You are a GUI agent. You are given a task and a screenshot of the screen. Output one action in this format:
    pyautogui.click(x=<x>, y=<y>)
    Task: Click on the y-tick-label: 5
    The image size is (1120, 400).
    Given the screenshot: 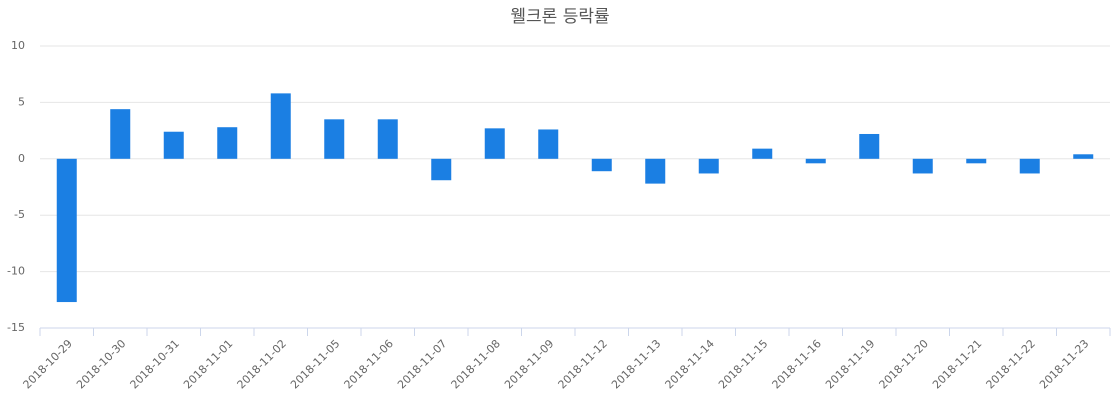 What is the action you would take?
    pyautogui.click(x=21, y=101)
    